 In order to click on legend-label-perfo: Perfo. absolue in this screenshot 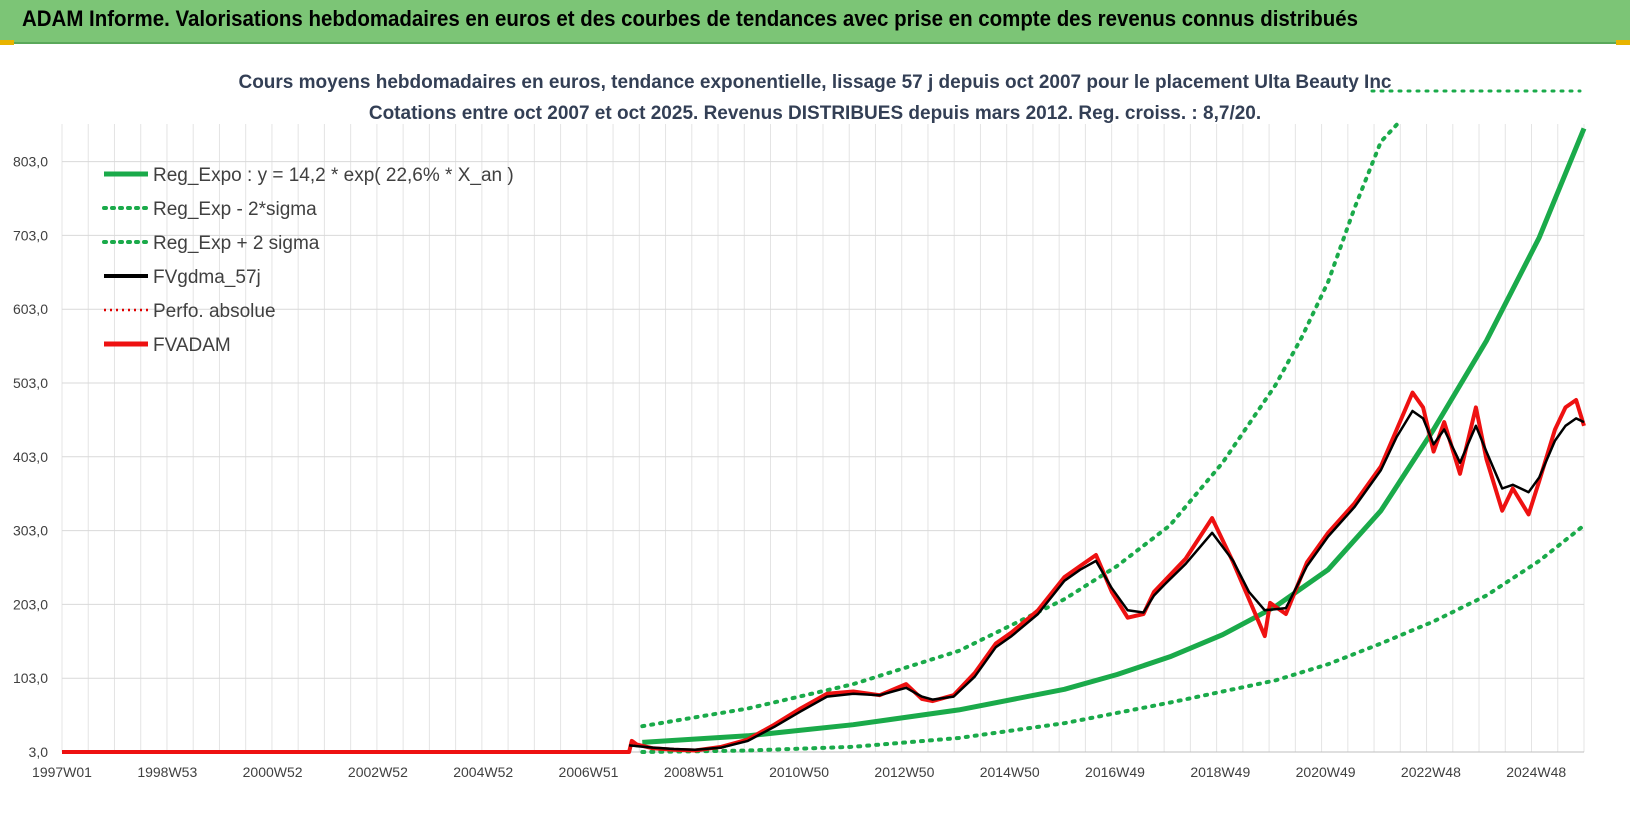, I will do `click(214, 311)`.